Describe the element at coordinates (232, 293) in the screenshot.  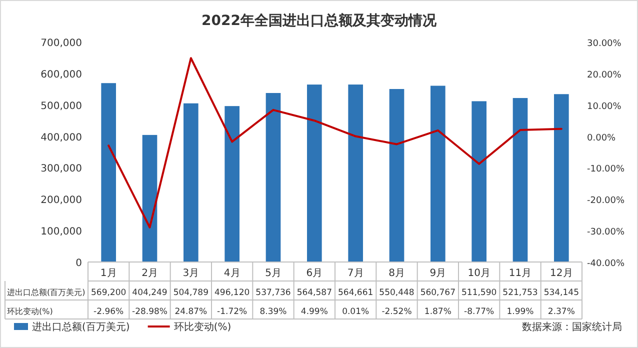
I see `data-label: 496,120` at that location.